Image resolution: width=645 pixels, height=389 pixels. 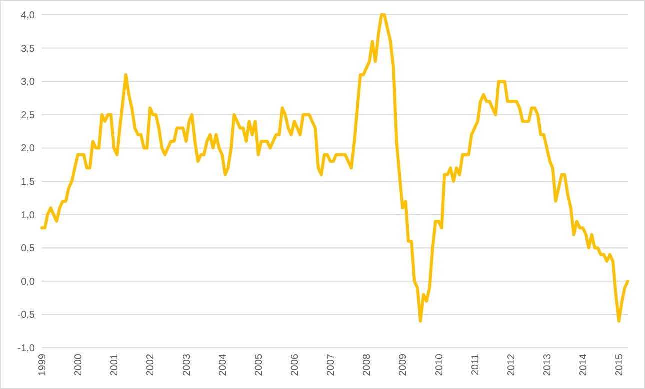 I want to click on x-tick-label: 2013, so click(x=548, y=365).